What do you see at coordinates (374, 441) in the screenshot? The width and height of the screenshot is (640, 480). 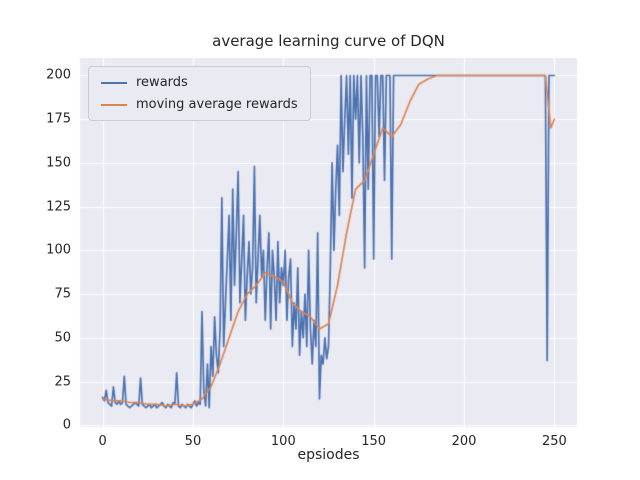 I see `x-tick-label: 150` at bounding box center [374, 441].